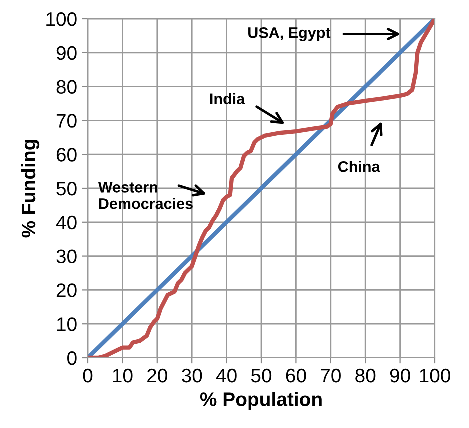 The image size is (469, 428). I want to click on x-tick-label: 20, so click(158, 375).